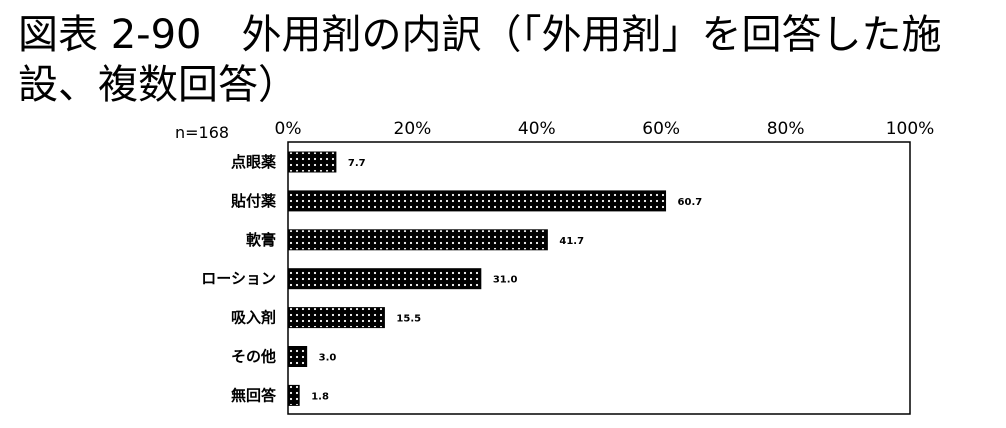 This screenshot has width=1006, height=428. Describe the element at coordinates (413, 129) in the screenshot. I see `x-tick-label: 20%` at that location.